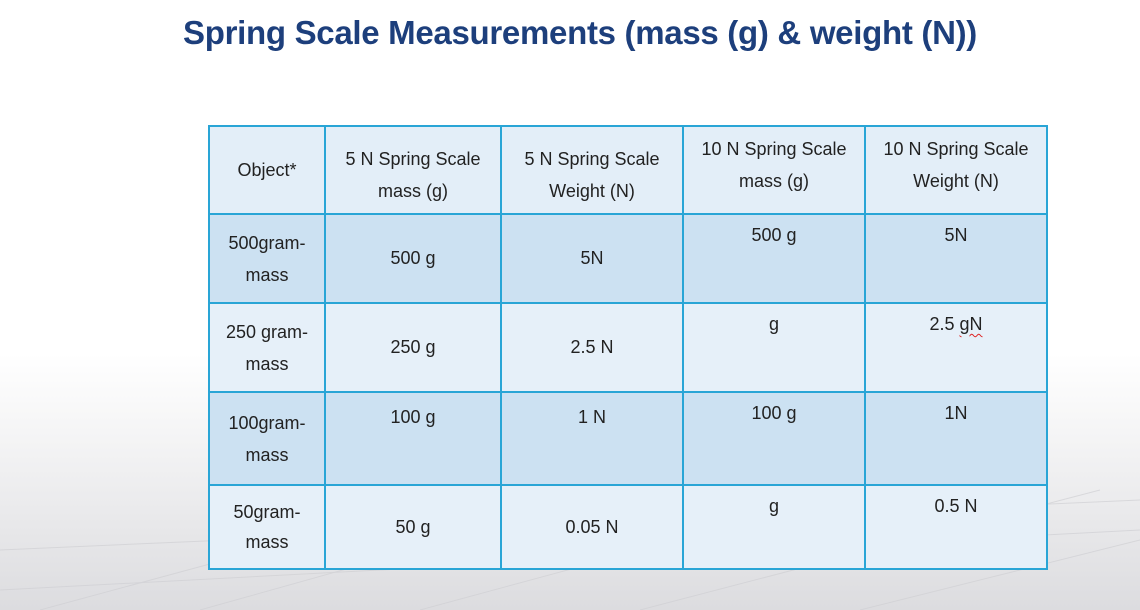 This screenshot has width=1140, height=610. Describe the element at coordinates (592, 258) in the screenshot. I see `cell-5n-weight: 5N` at that location.